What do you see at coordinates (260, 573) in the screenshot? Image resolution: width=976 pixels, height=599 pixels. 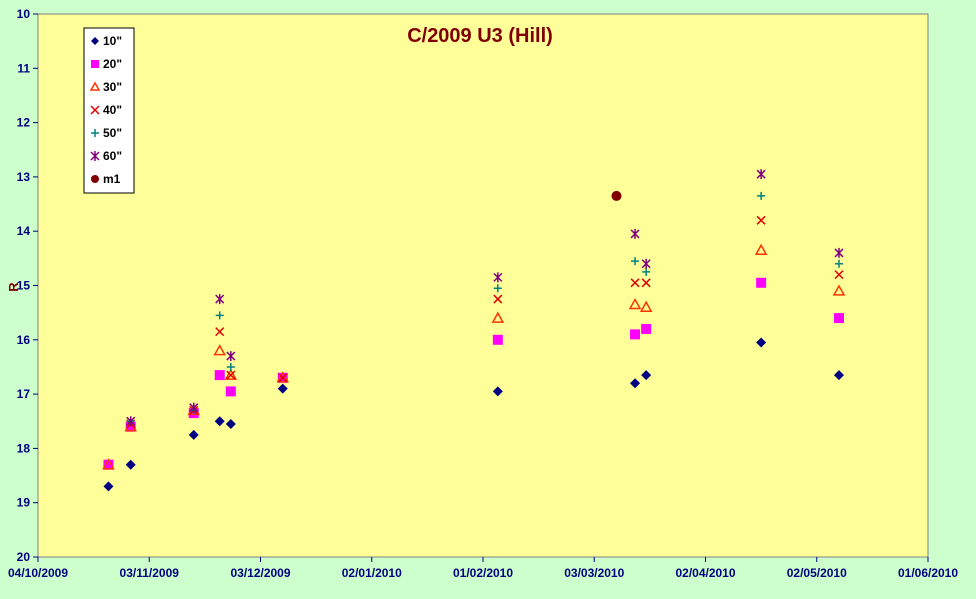 I see `x-tick-label: 03/12/2009` at bounding box center [260, 573].